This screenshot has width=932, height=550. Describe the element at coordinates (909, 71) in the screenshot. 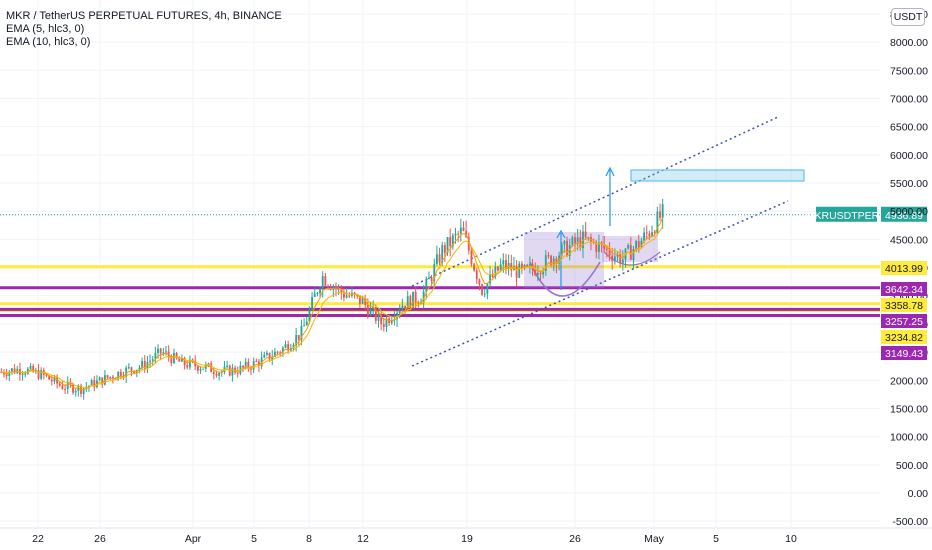

I see `y-tick-label: 7500.00` at that location.